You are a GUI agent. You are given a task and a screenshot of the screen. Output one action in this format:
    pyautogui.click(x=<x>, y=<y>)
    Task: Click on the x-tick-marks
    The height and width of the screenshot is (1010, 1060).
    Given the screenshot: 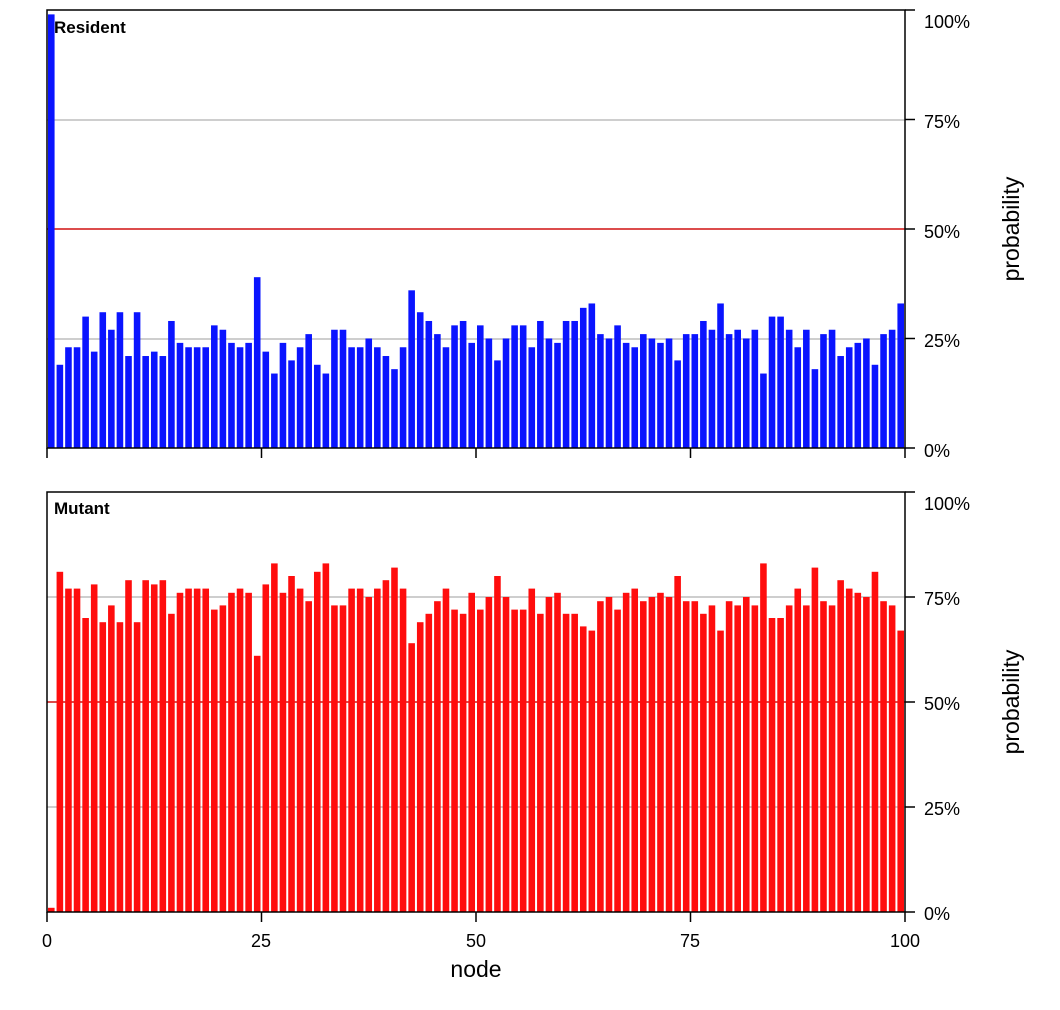 What is the action you would take?
    pyautogui.click(x=476, y=917)
    